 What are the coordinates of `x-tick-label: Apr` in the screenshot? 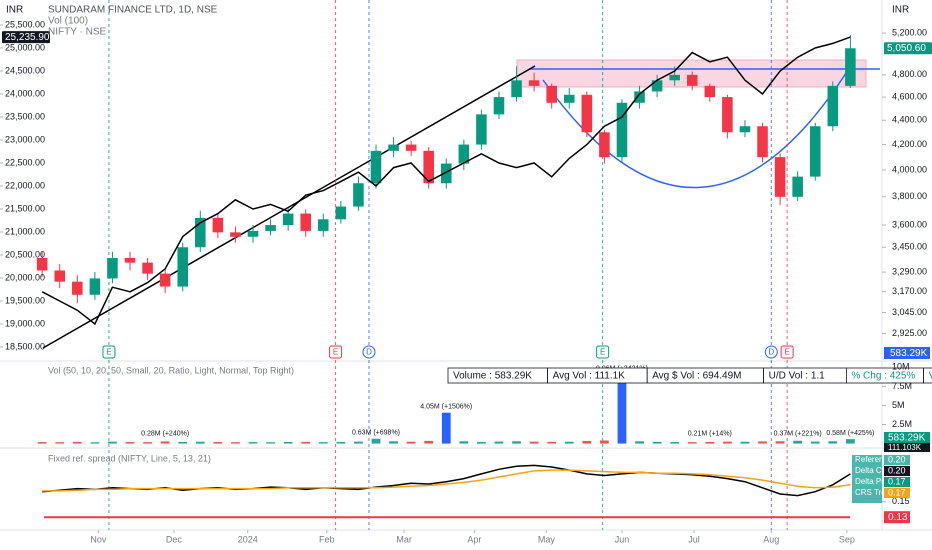 It's located at (474, 539).